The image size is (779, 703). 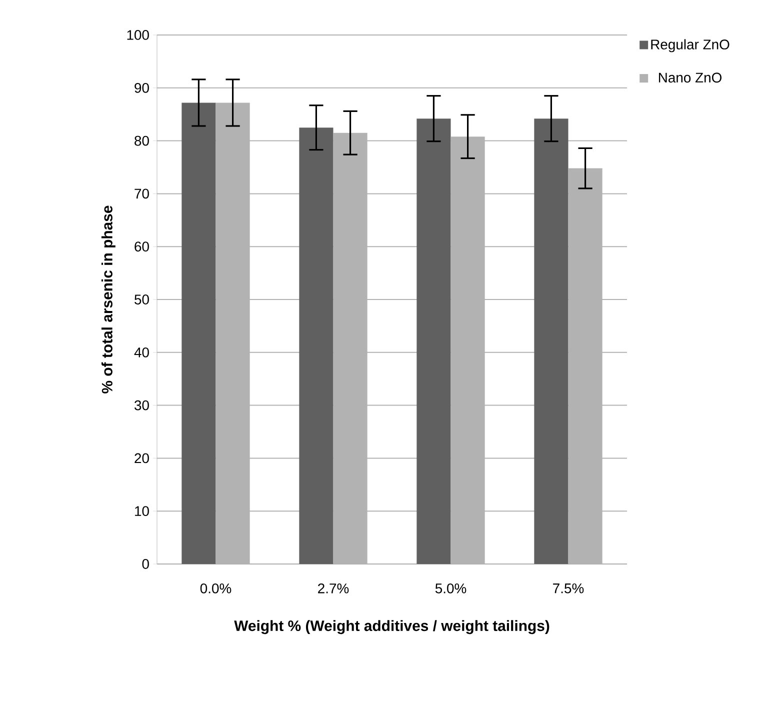 I want to click on legend-label: Nano ZnO, so click(x=690, y=77).